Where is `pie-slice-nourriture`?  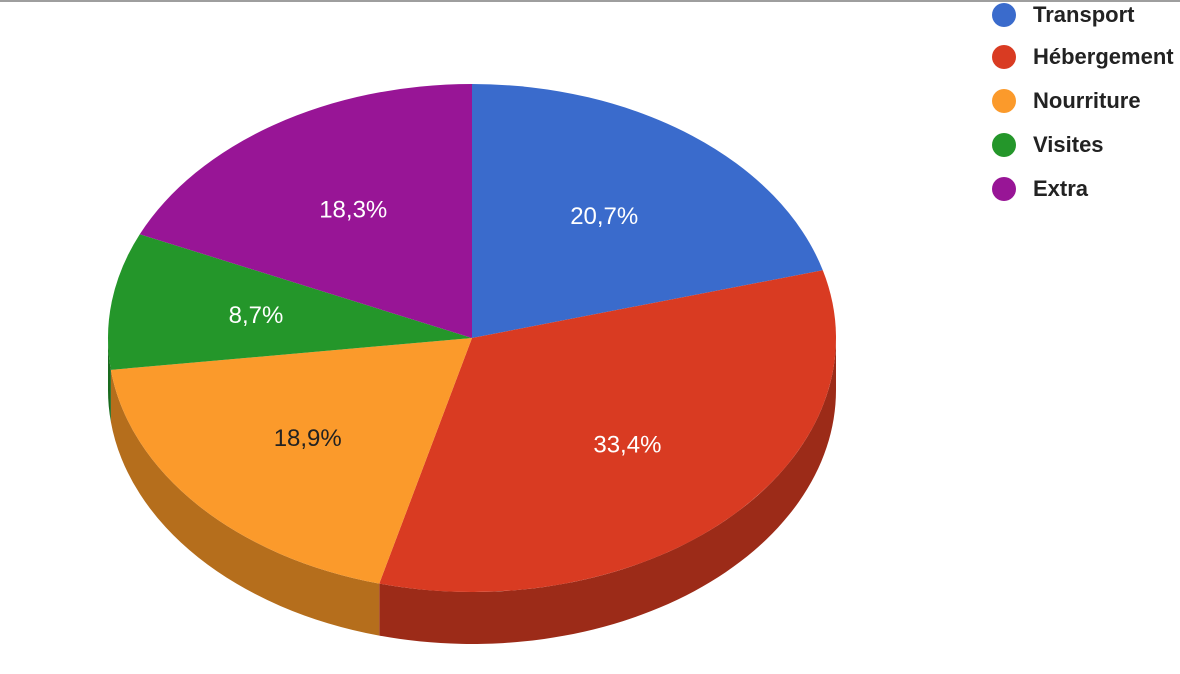 pie-slice-nourriture is located at coordinates (291, 461).